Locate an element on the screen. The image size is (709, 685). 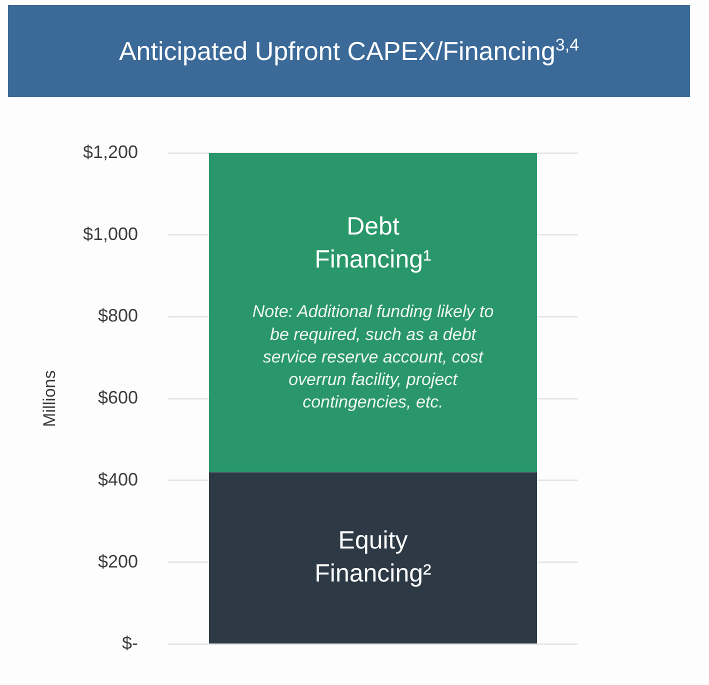
series-label: Debt Financing¹ is located at coordinates (373, 243).